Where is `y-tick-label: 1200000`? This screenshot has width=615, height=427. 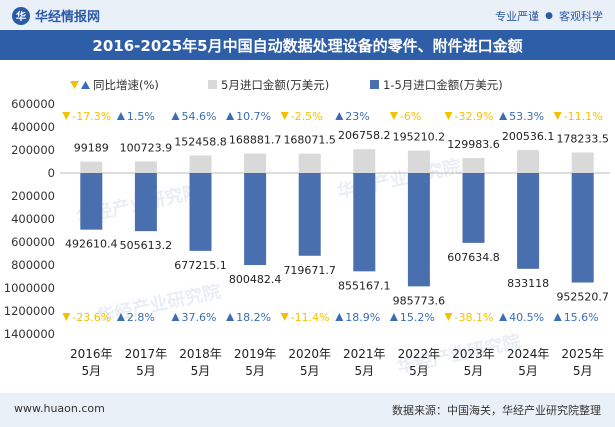
y-tick-label: 1200000 is located at coordinates (29, 311).